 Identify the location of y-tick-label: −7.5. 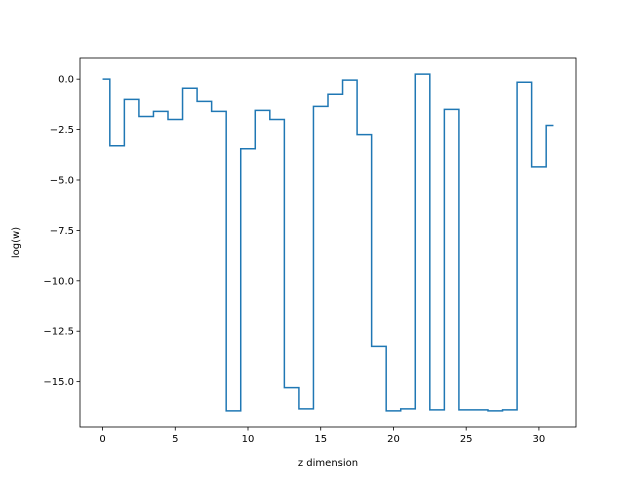
(62, 231).